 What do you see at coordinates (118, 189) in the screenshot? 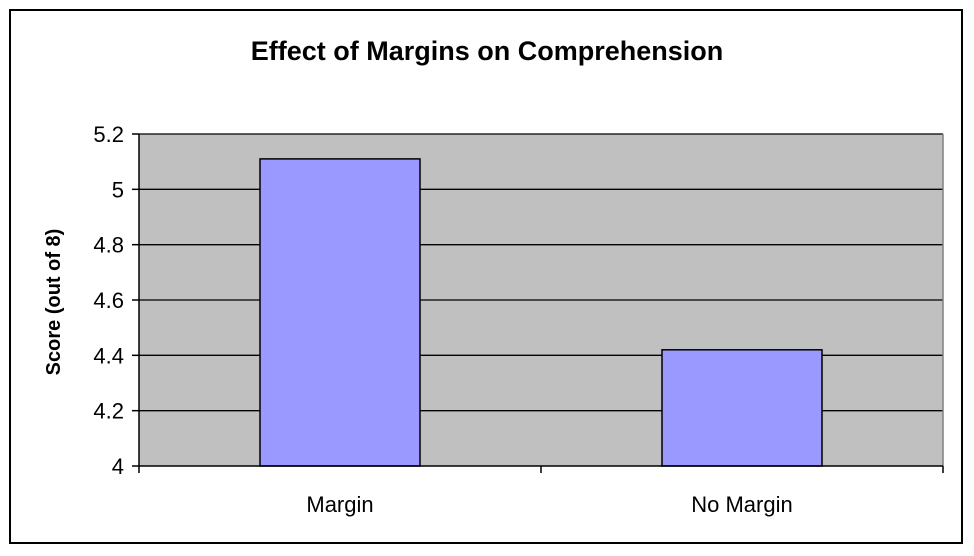
I see `y-tick-label: 5` at bounding box center [118, 189].